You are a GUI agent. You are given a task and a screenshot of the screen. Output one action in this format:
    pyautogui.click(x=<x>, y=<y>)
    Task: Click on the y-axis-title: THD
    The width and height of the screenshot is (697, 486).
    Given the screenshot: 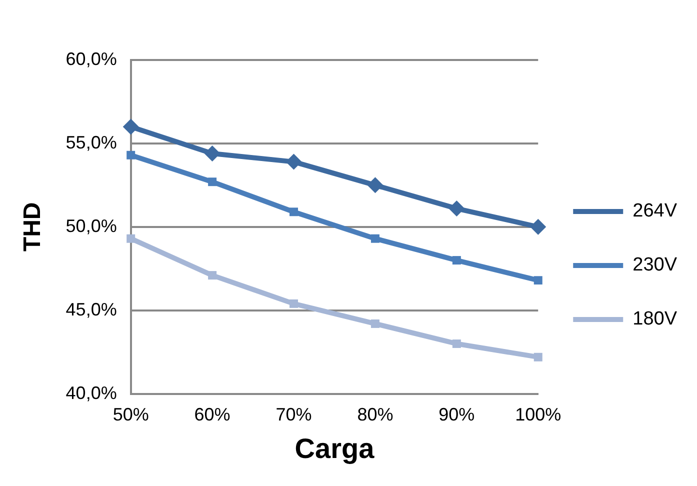 What is the action you would take?
    pyautogui.click(x=32, y=227)
    